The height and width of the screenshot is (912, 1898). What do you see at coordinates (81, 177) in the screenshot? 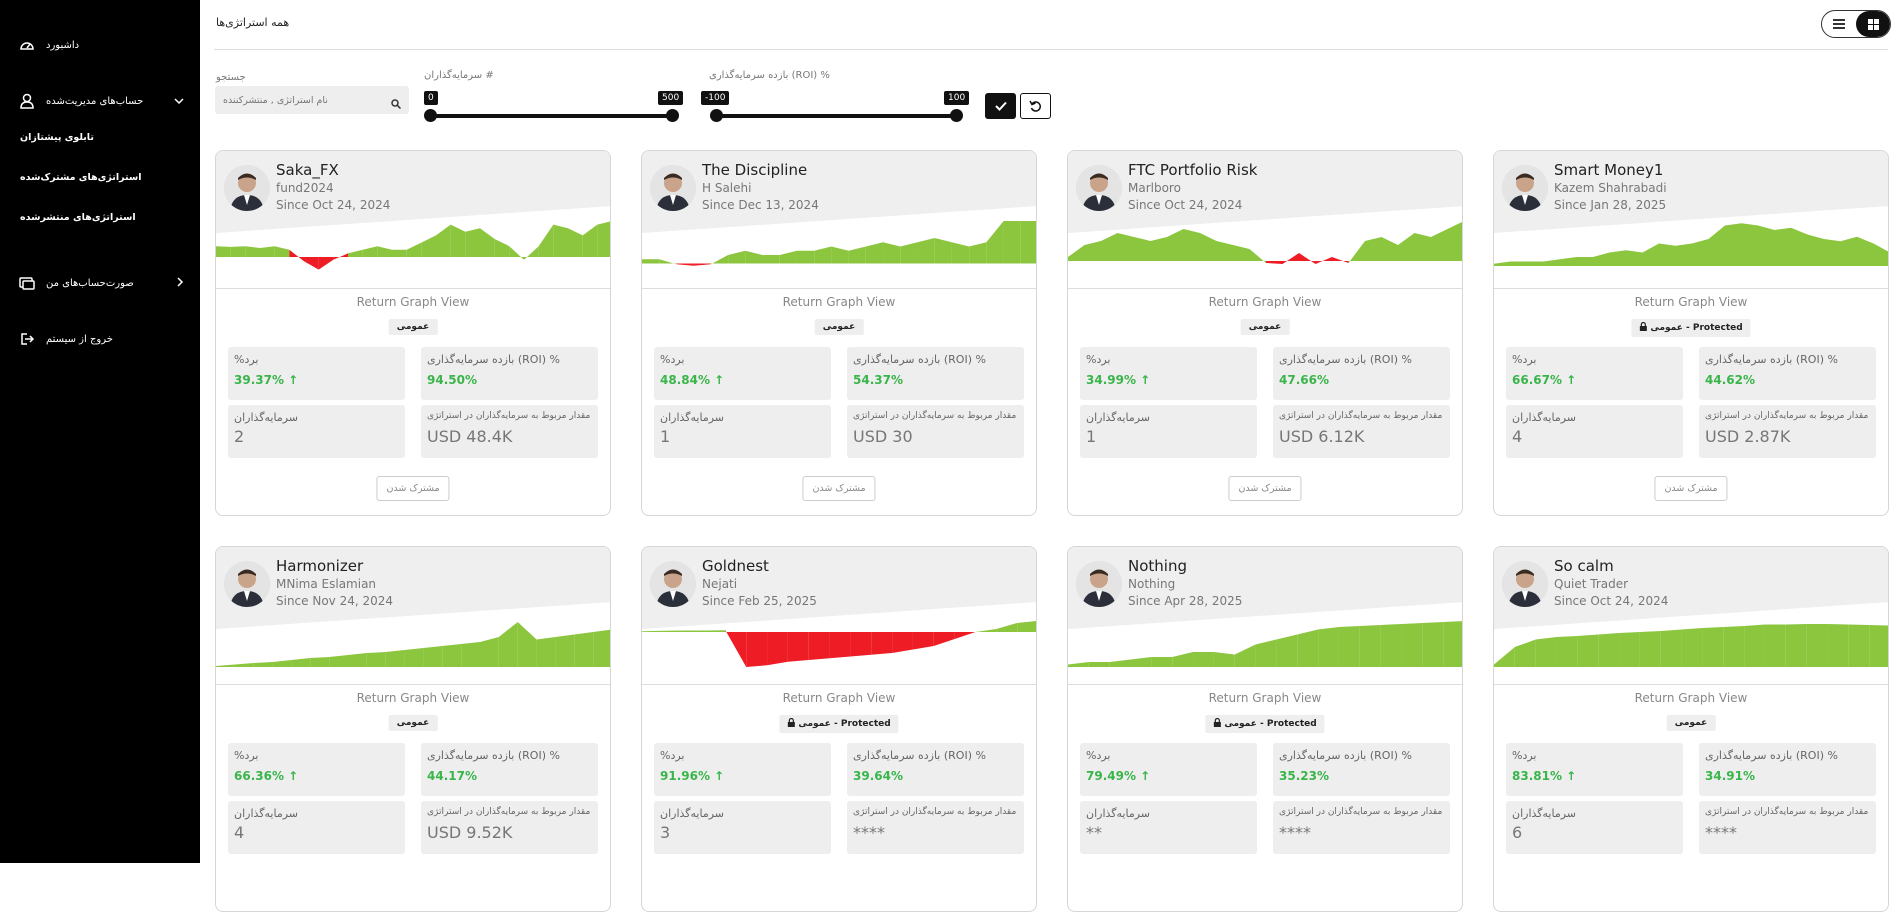
I see `sidebar-subitem-subscribed: استراتژی‌های مشترک‌شده` at bounding box center [81, 177].